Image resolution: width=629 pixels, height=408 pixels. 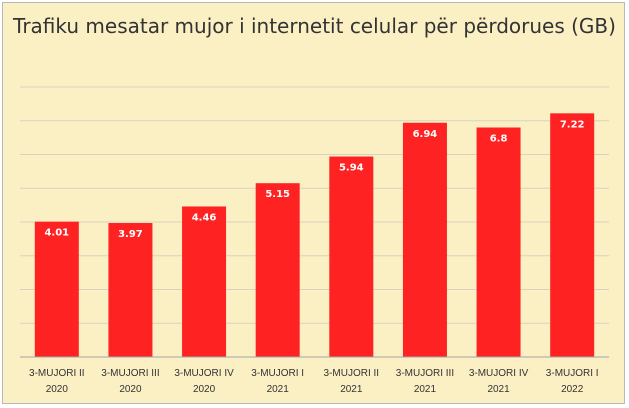 What do you see at coordinates (572, 124) in the screenshot?
I see `data-label: 7.22` at bounding box center [572, 124].